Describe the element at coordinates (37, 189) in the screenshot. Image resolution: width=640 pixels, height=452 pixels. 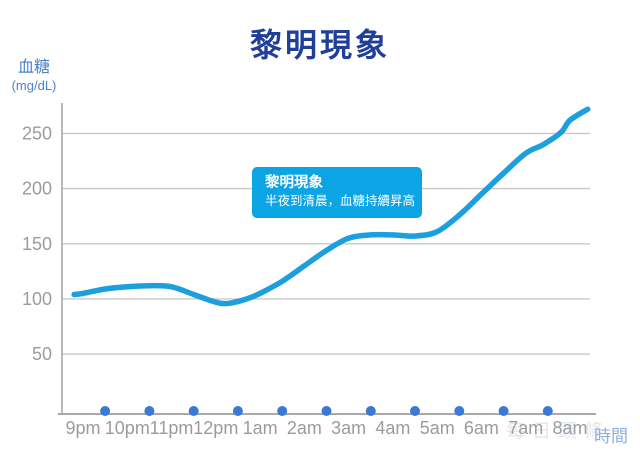
I see `y-tick-label: 200` at that location.